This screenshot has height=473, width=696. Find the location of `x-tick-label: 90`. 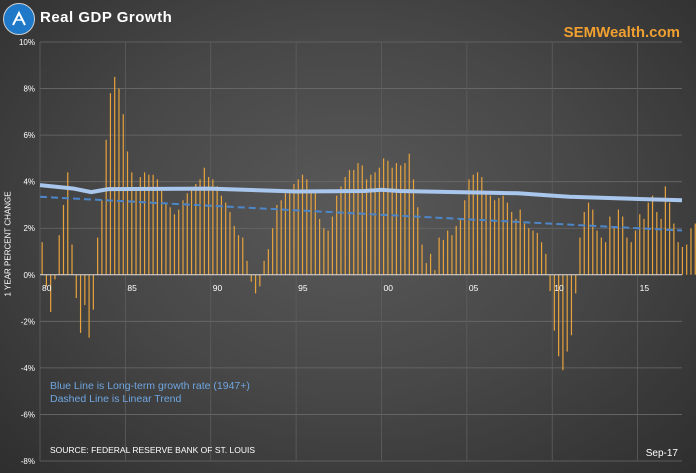

x-tick-label: 90 is located at coordinates (218, 288).